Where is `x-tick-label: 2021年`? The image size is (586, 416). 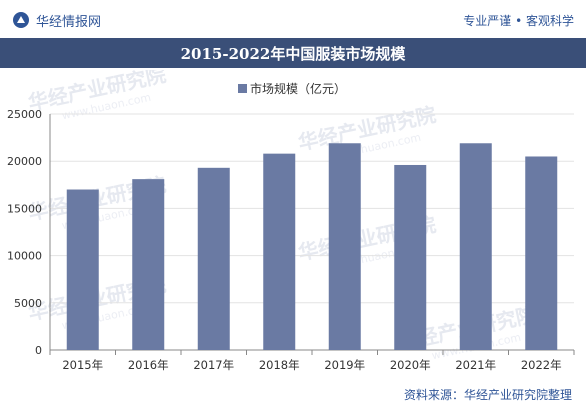
x-tick-label: 2021年 is located at coordinates (475, 365).